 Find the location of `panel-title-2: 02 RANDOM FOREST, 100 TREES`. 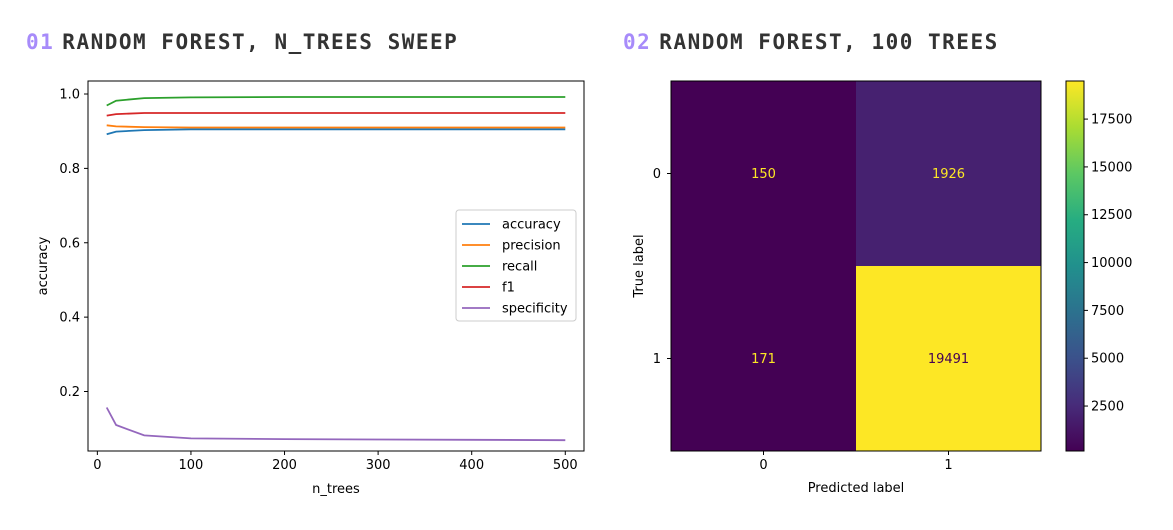

panel-title-2: 02 RANDOM FOREST, 100 TREES is located at coordinates (811, 42).